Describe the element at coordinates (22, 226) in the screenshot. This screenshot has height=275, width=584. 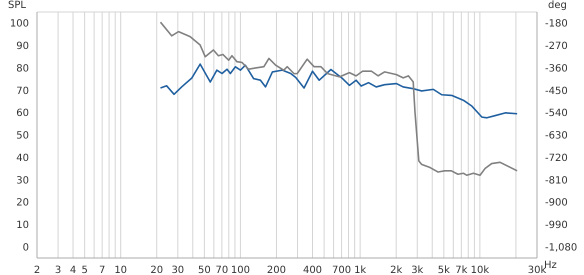
I see `y-tick-label: 10` at that location.